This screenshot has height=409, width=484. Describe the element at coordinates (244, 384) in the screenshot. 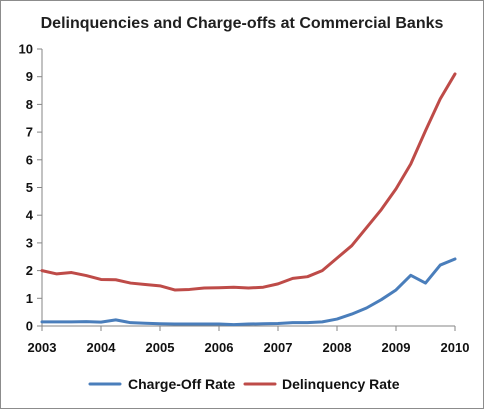

I see `chart-legend: Charge-Off Rate Delinquency Rate` at that location.